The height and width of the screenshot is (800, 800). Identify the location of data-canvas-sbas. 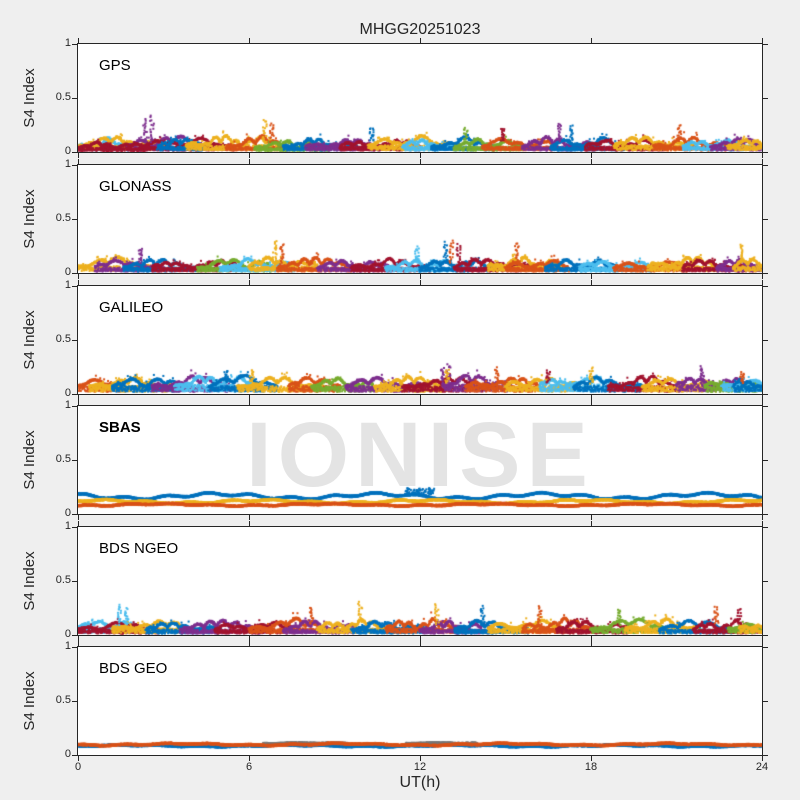
(420, 460).